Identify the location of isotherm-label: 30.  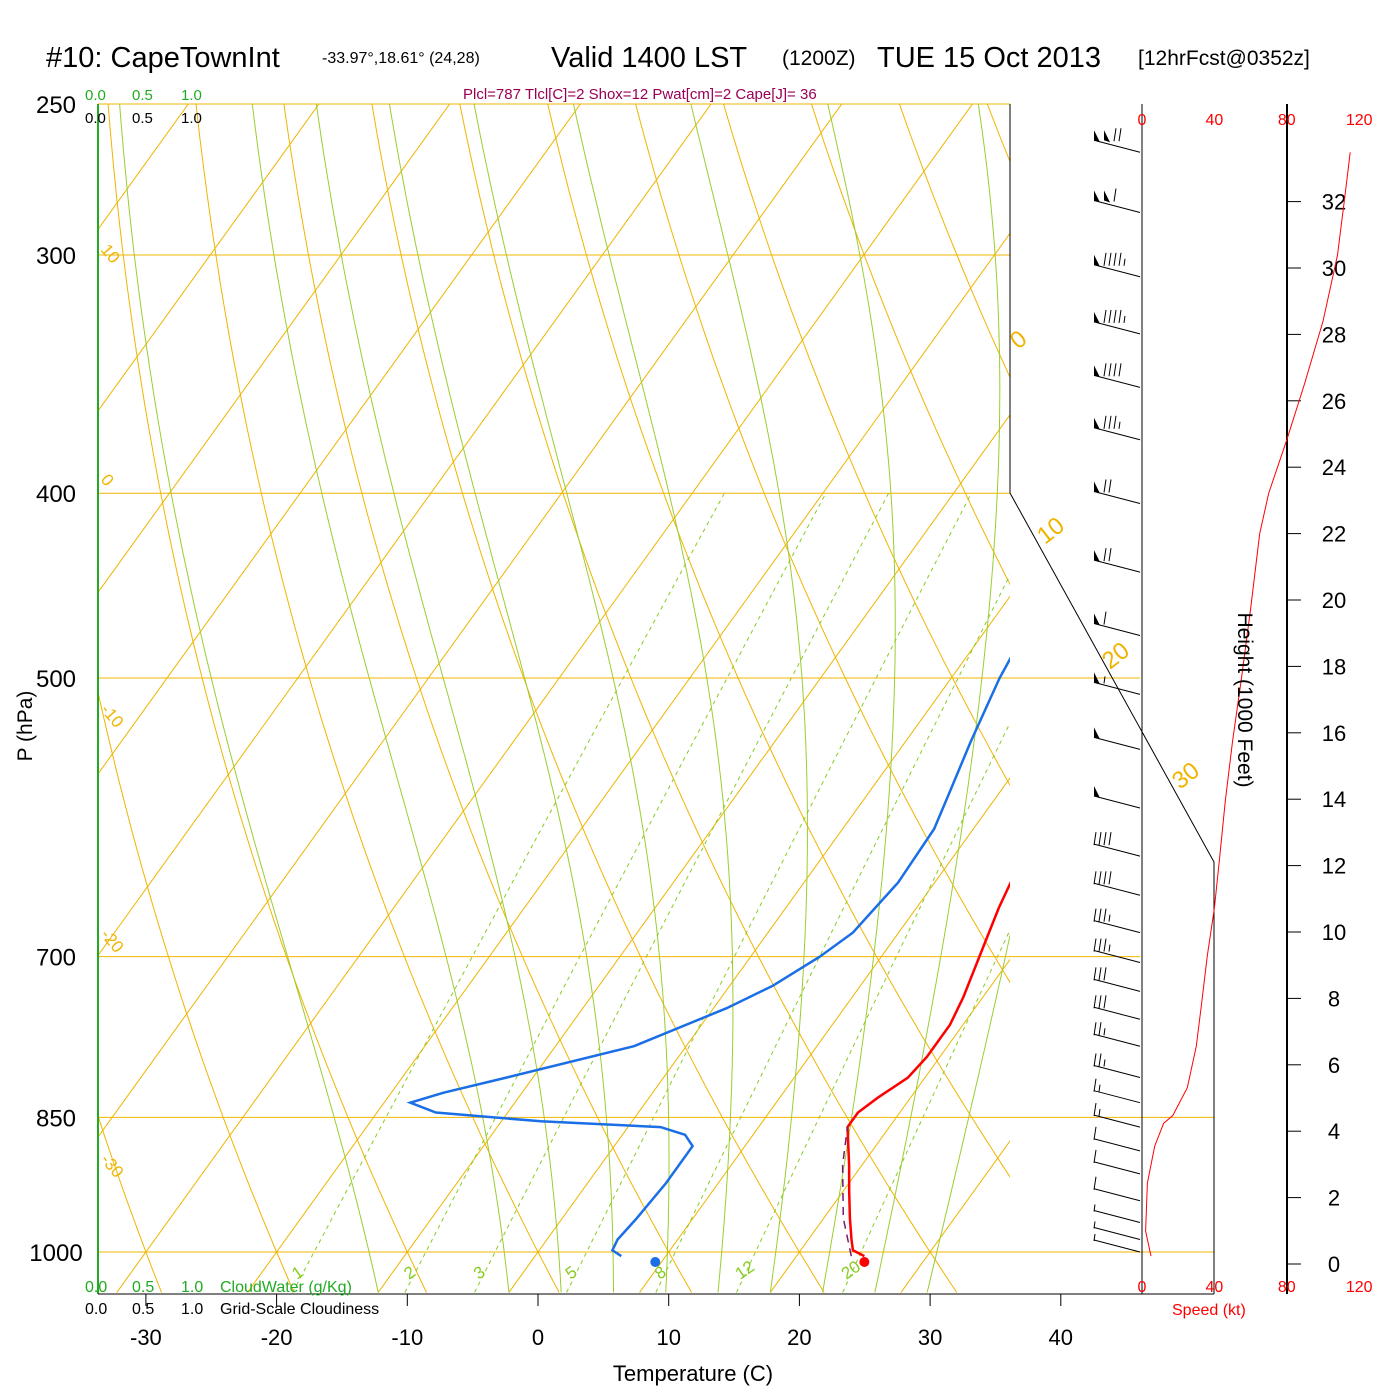
(1186, 776).